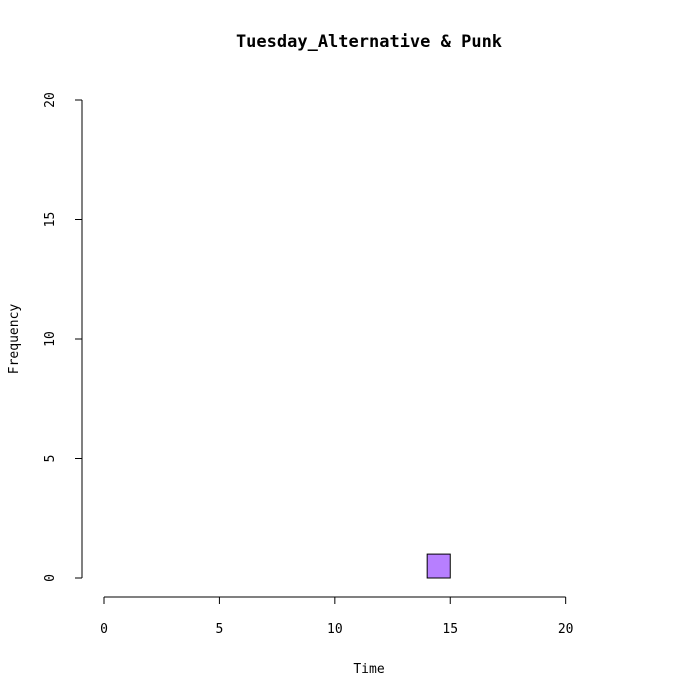 The height and width of the screenshot is (699, 699). What do you see at coordinates (220, 629) in the screenshot?
I see `x-tick-label: 5` at bounding box center [220, 629].